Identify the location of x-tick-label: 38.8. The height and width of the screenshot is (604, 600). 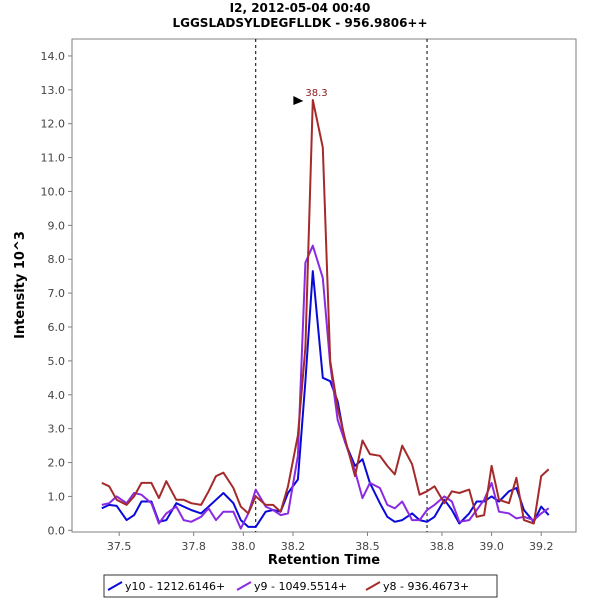
(442, 546).